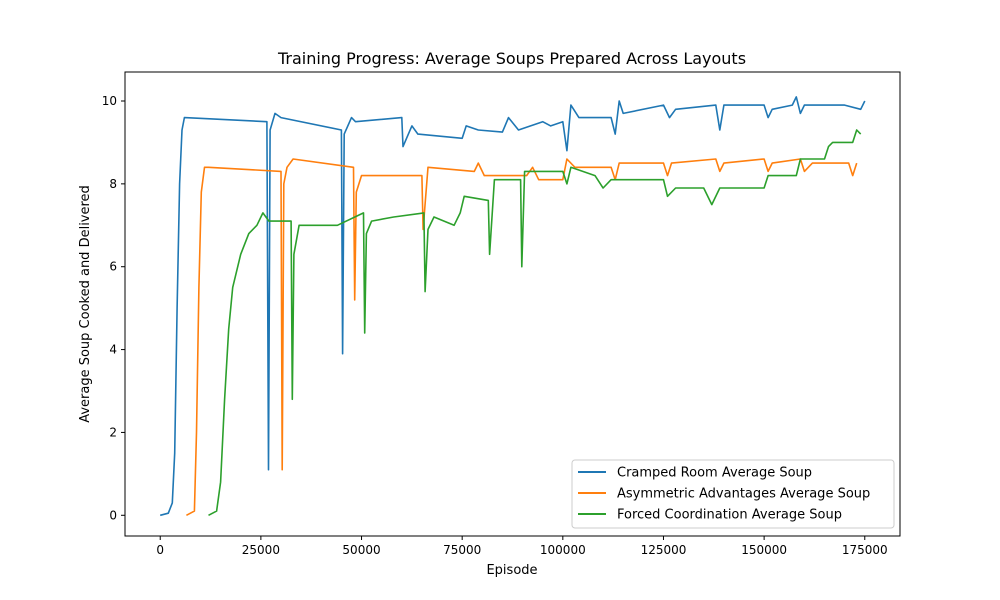 The image size is (1000, 600). Describe the element at coordinates (261, 550) in the screenshot. I see `x-tick-label: 25000` at that location.